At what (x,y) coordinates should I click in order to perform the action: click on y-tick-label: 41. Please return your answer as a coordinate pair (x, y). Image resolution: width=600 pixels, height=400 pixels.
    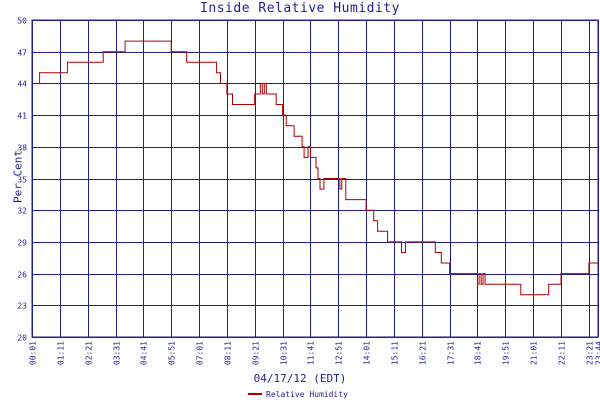
    Looking at the image, I should click on (22, 116).